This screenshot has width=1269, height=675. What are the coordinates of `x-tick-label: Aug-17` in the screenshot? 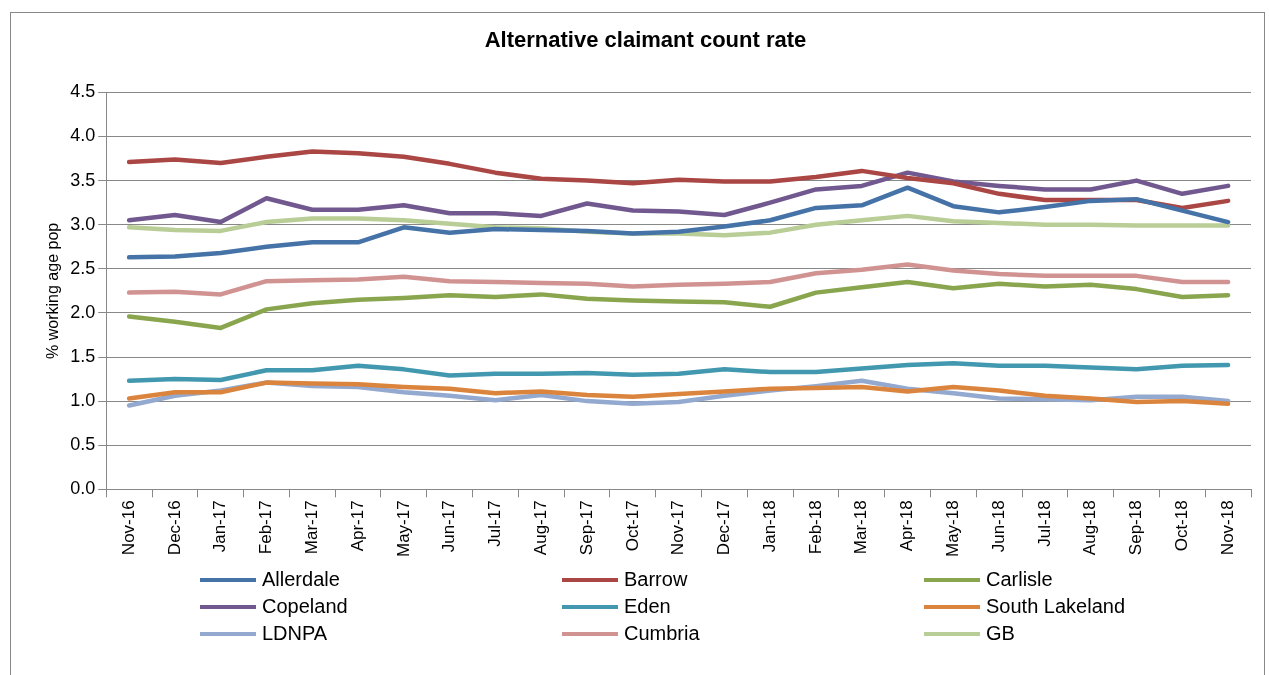 It's located at (540, 528).